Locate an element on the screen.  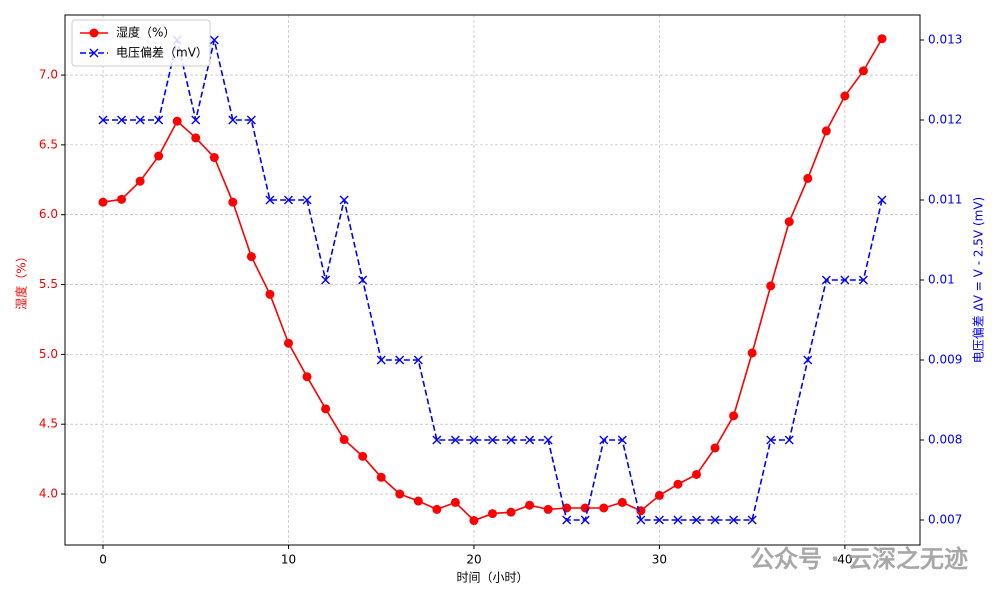
x-tick-label: 10 is located at coordinates (288, 560).